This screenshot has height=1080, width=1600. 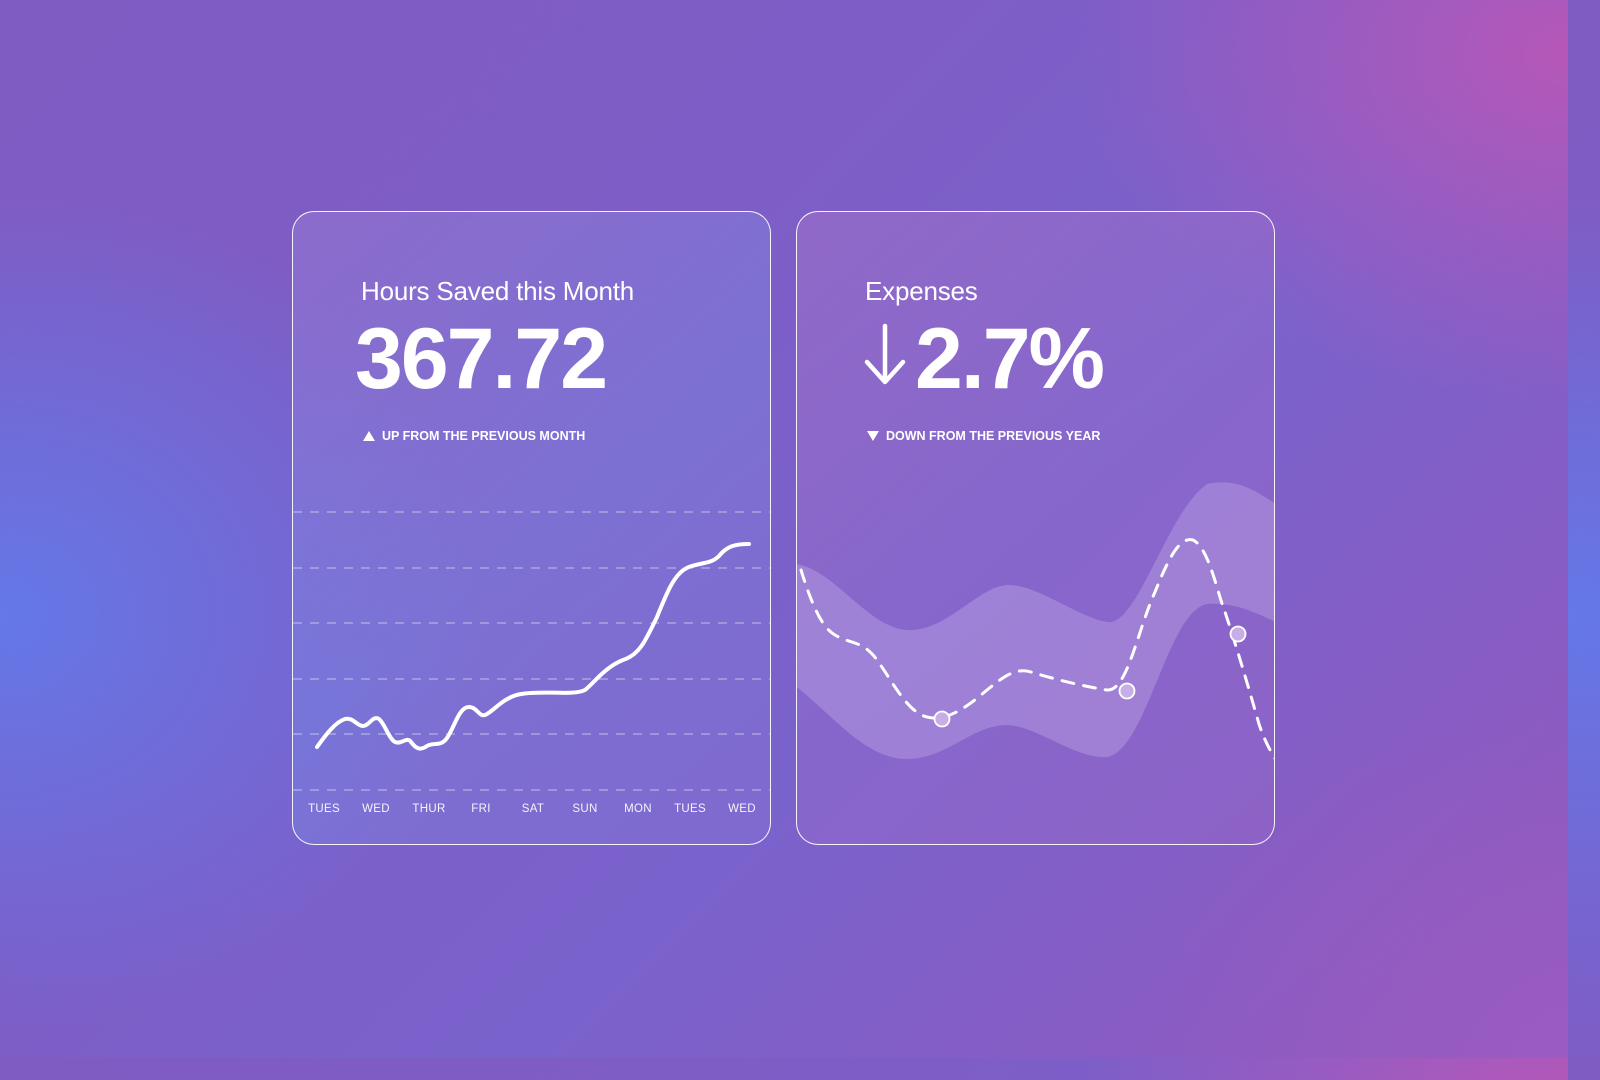 I want to click on gridlines, so click(x=531, y=651).